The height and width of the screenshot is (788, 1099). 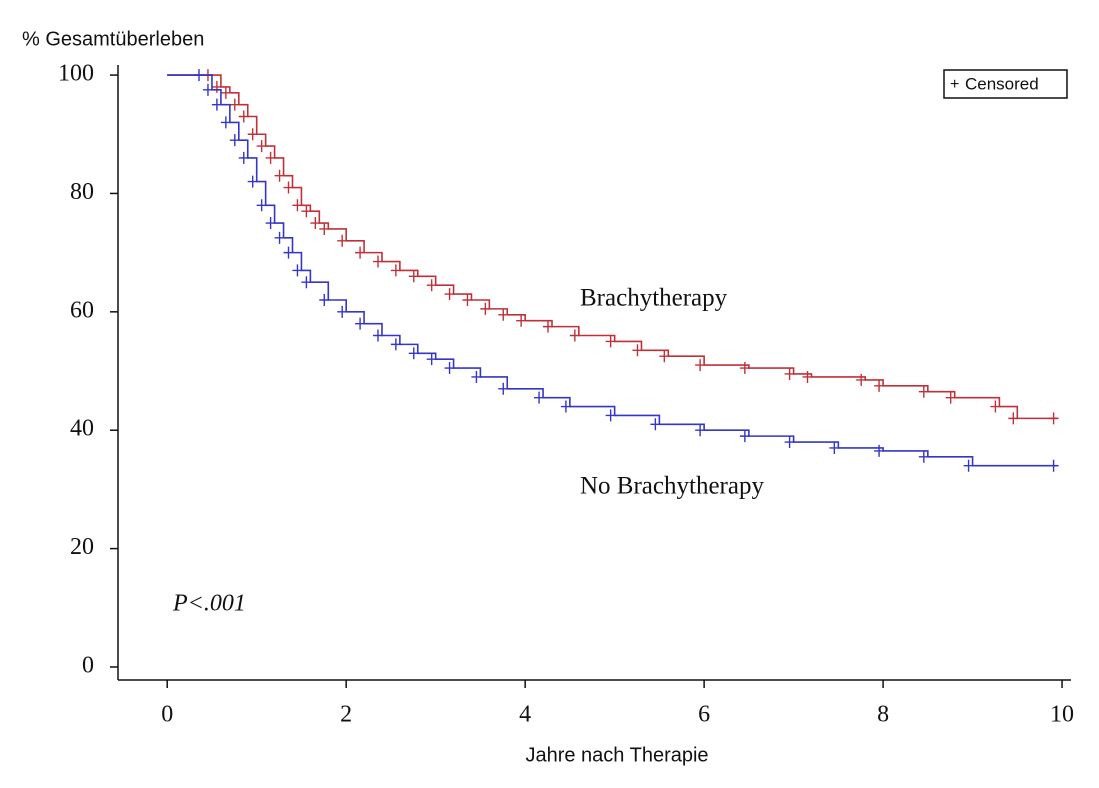 What do you see at coordinates (704, 715) in the screenshot?
I see `x-tick-label: 6` at bounding box center [704, 715].